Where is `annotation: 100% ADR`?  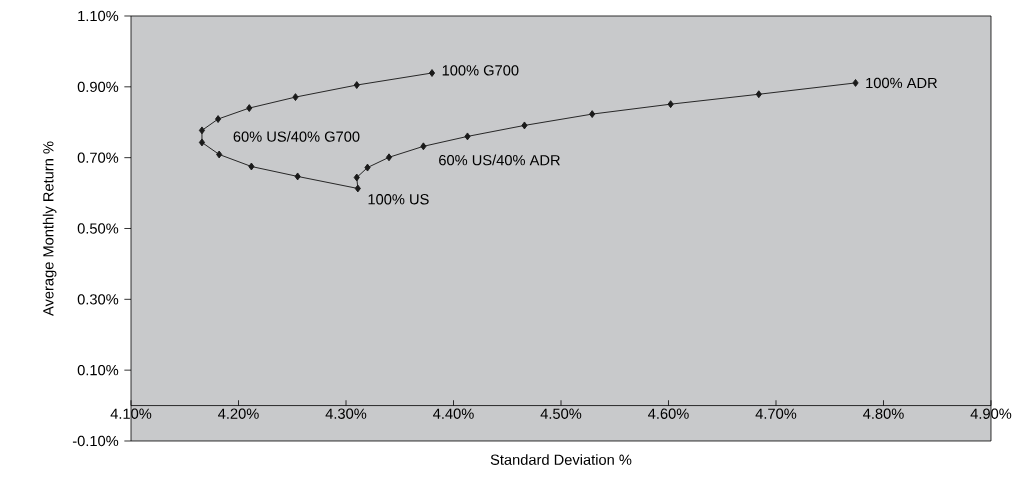 annotation: 100% ADR is located at coordinates (901, 83).